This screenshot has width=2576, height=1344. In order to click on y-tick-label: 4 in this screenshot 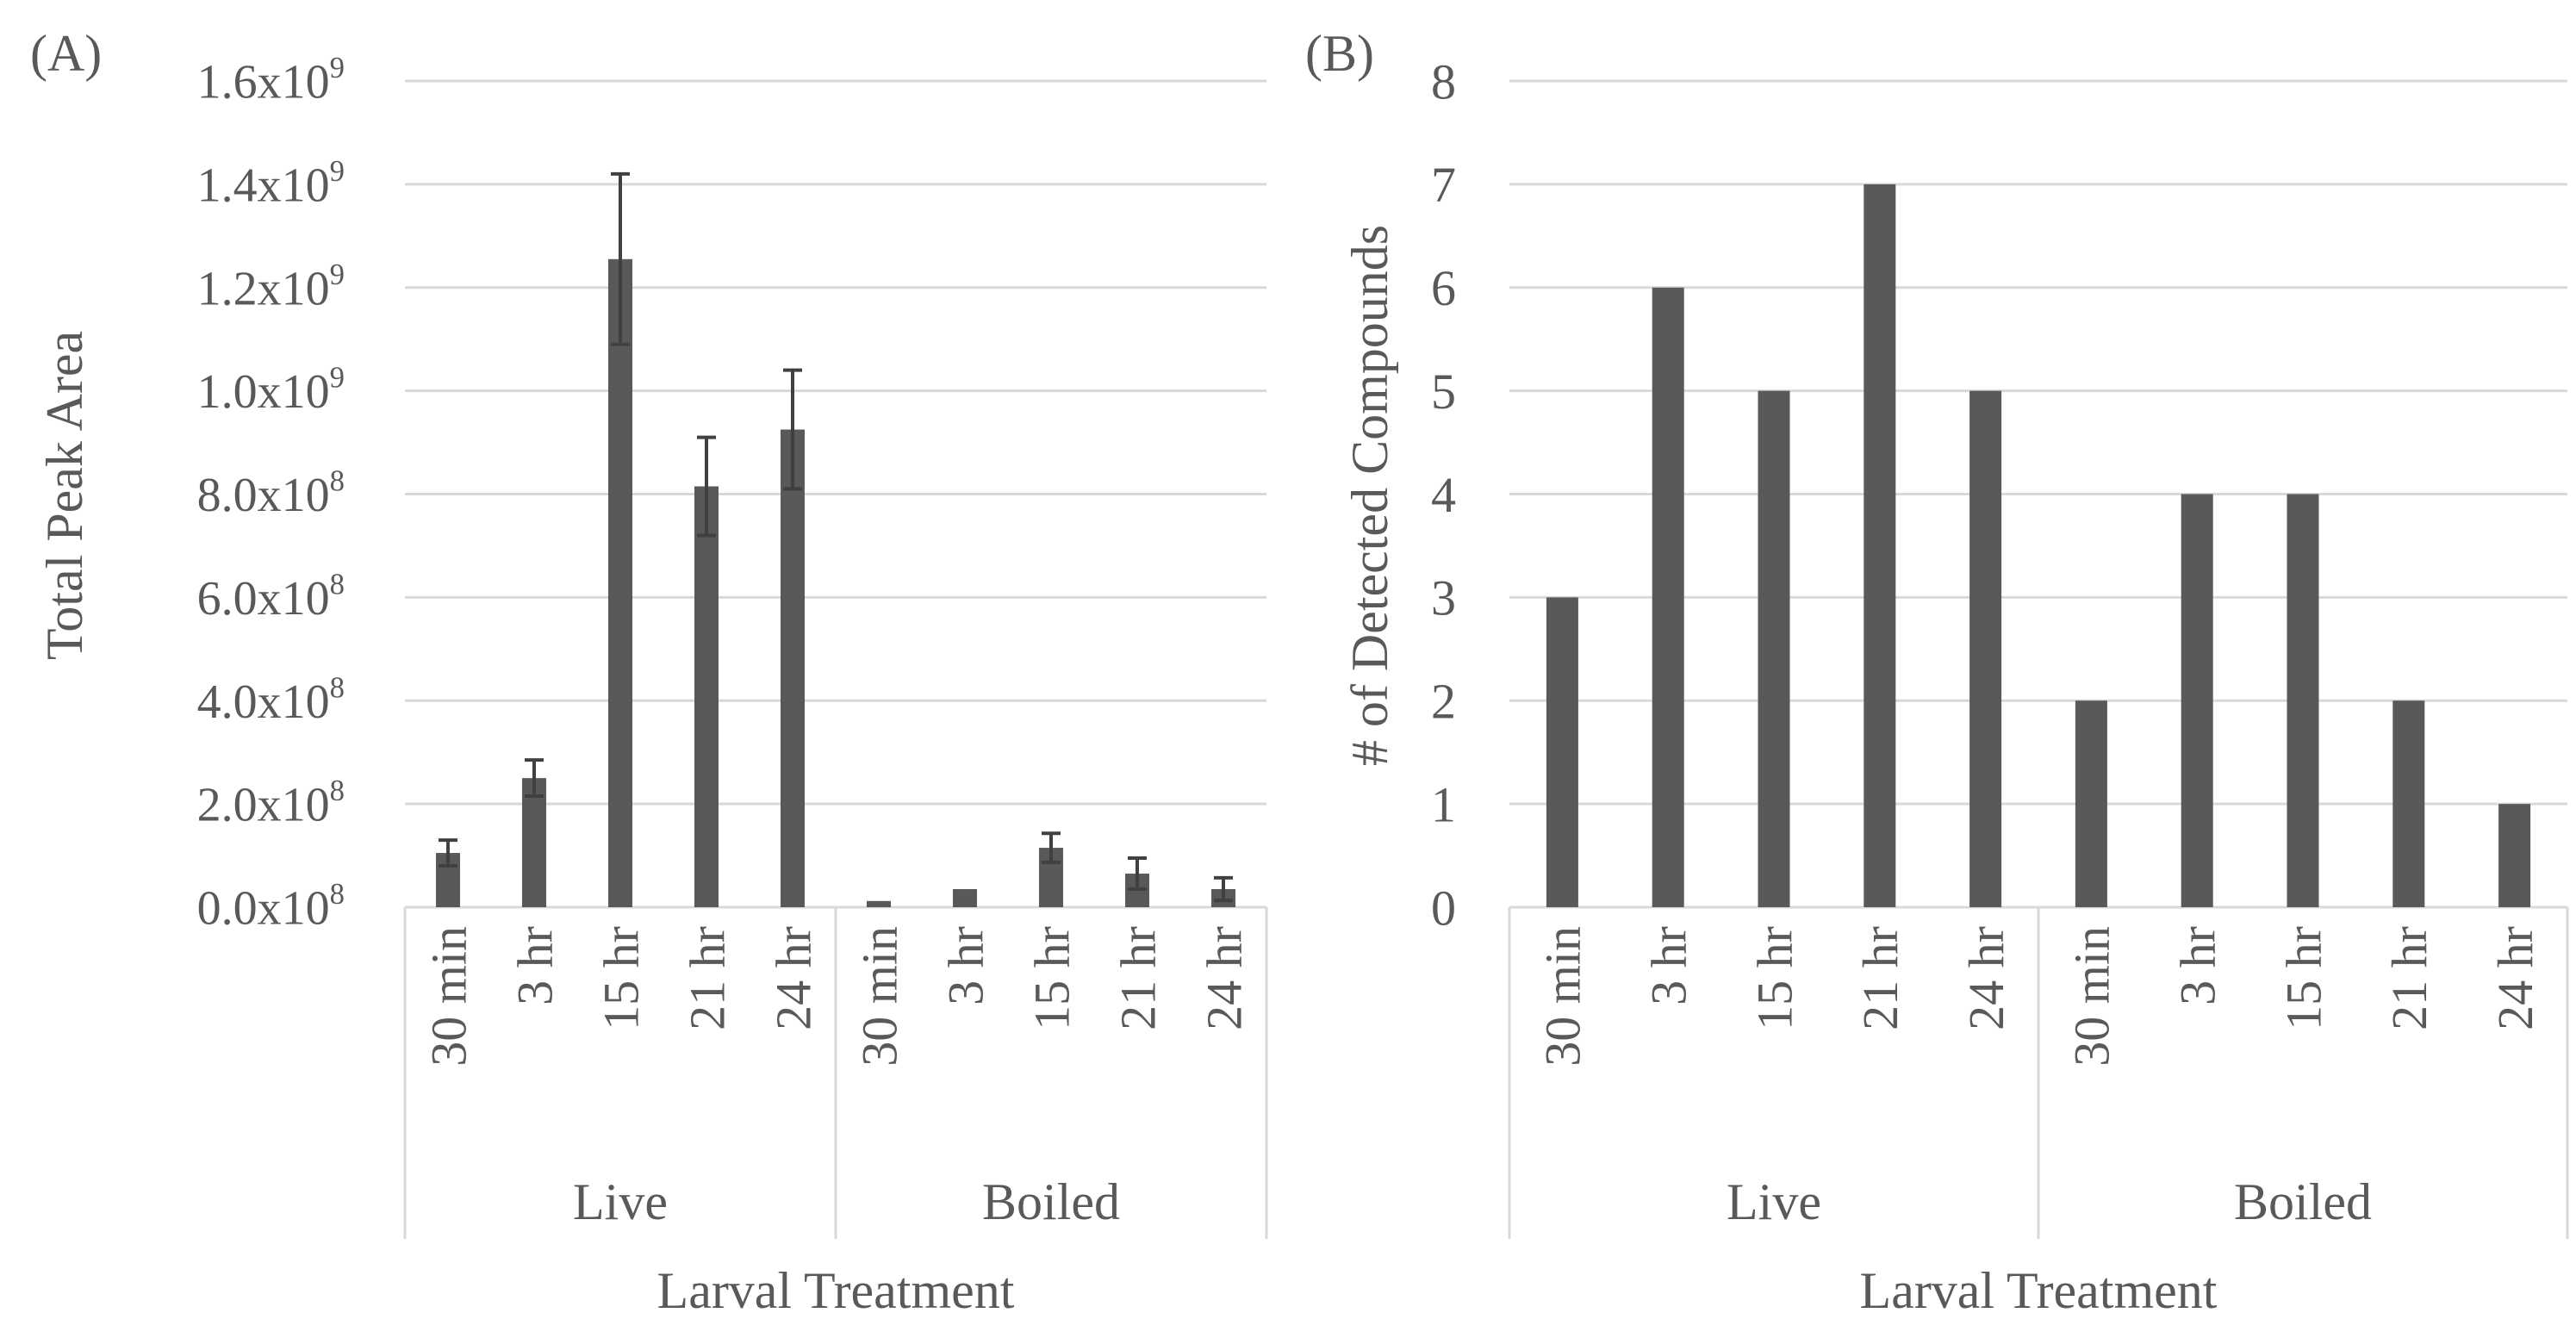, I will do `click(1444, 495)`.